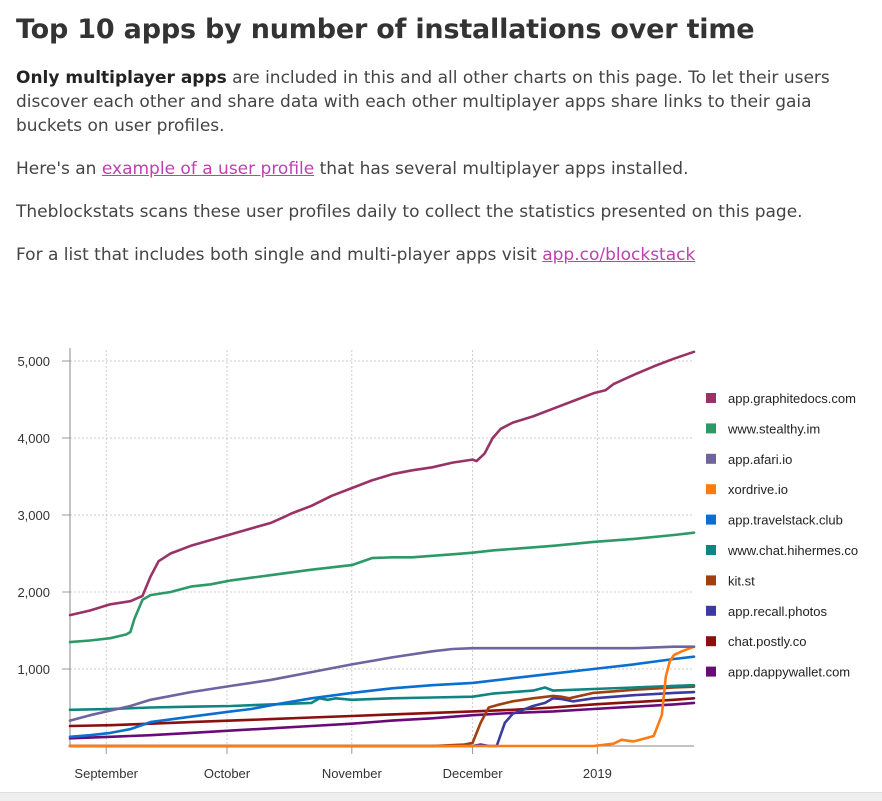 The image size is (882, 801). What do you see at coordinates (33, 438) in the screenshot?
I see `y-tick-label: 4,000` at bounding box center [33, 438].